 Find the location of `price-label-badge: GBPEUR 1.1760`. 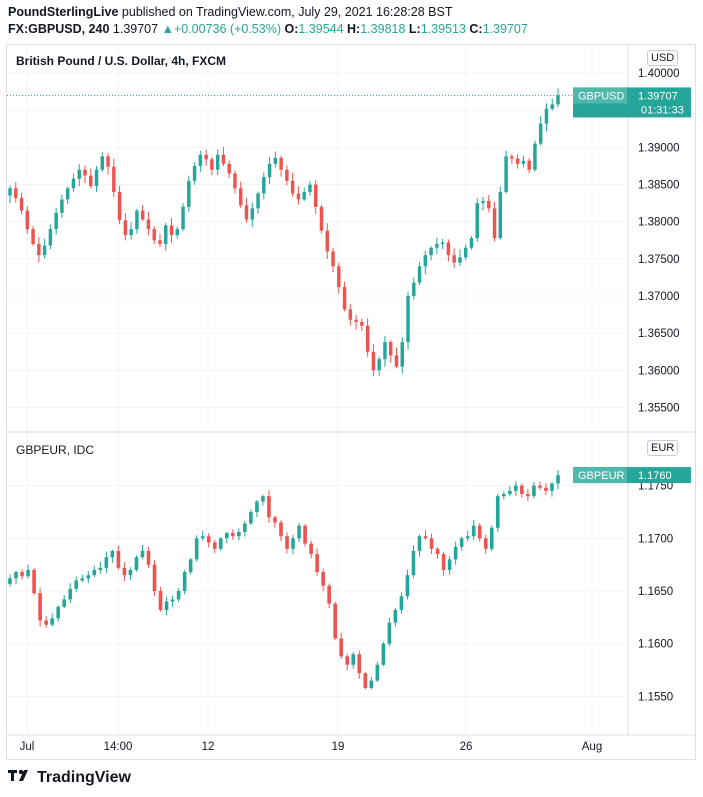

price-label-badge: GBPEUR 1.1760 is located at coordinates (632, 475).